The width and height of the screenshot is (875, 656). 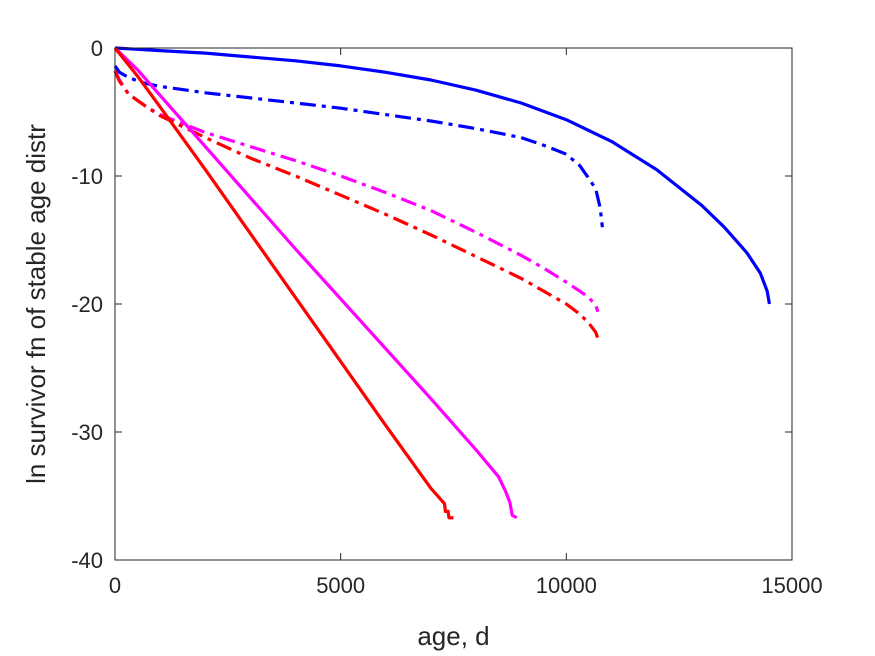 I want to click on x-tick-label: 5000, so click(x=340, y=585).